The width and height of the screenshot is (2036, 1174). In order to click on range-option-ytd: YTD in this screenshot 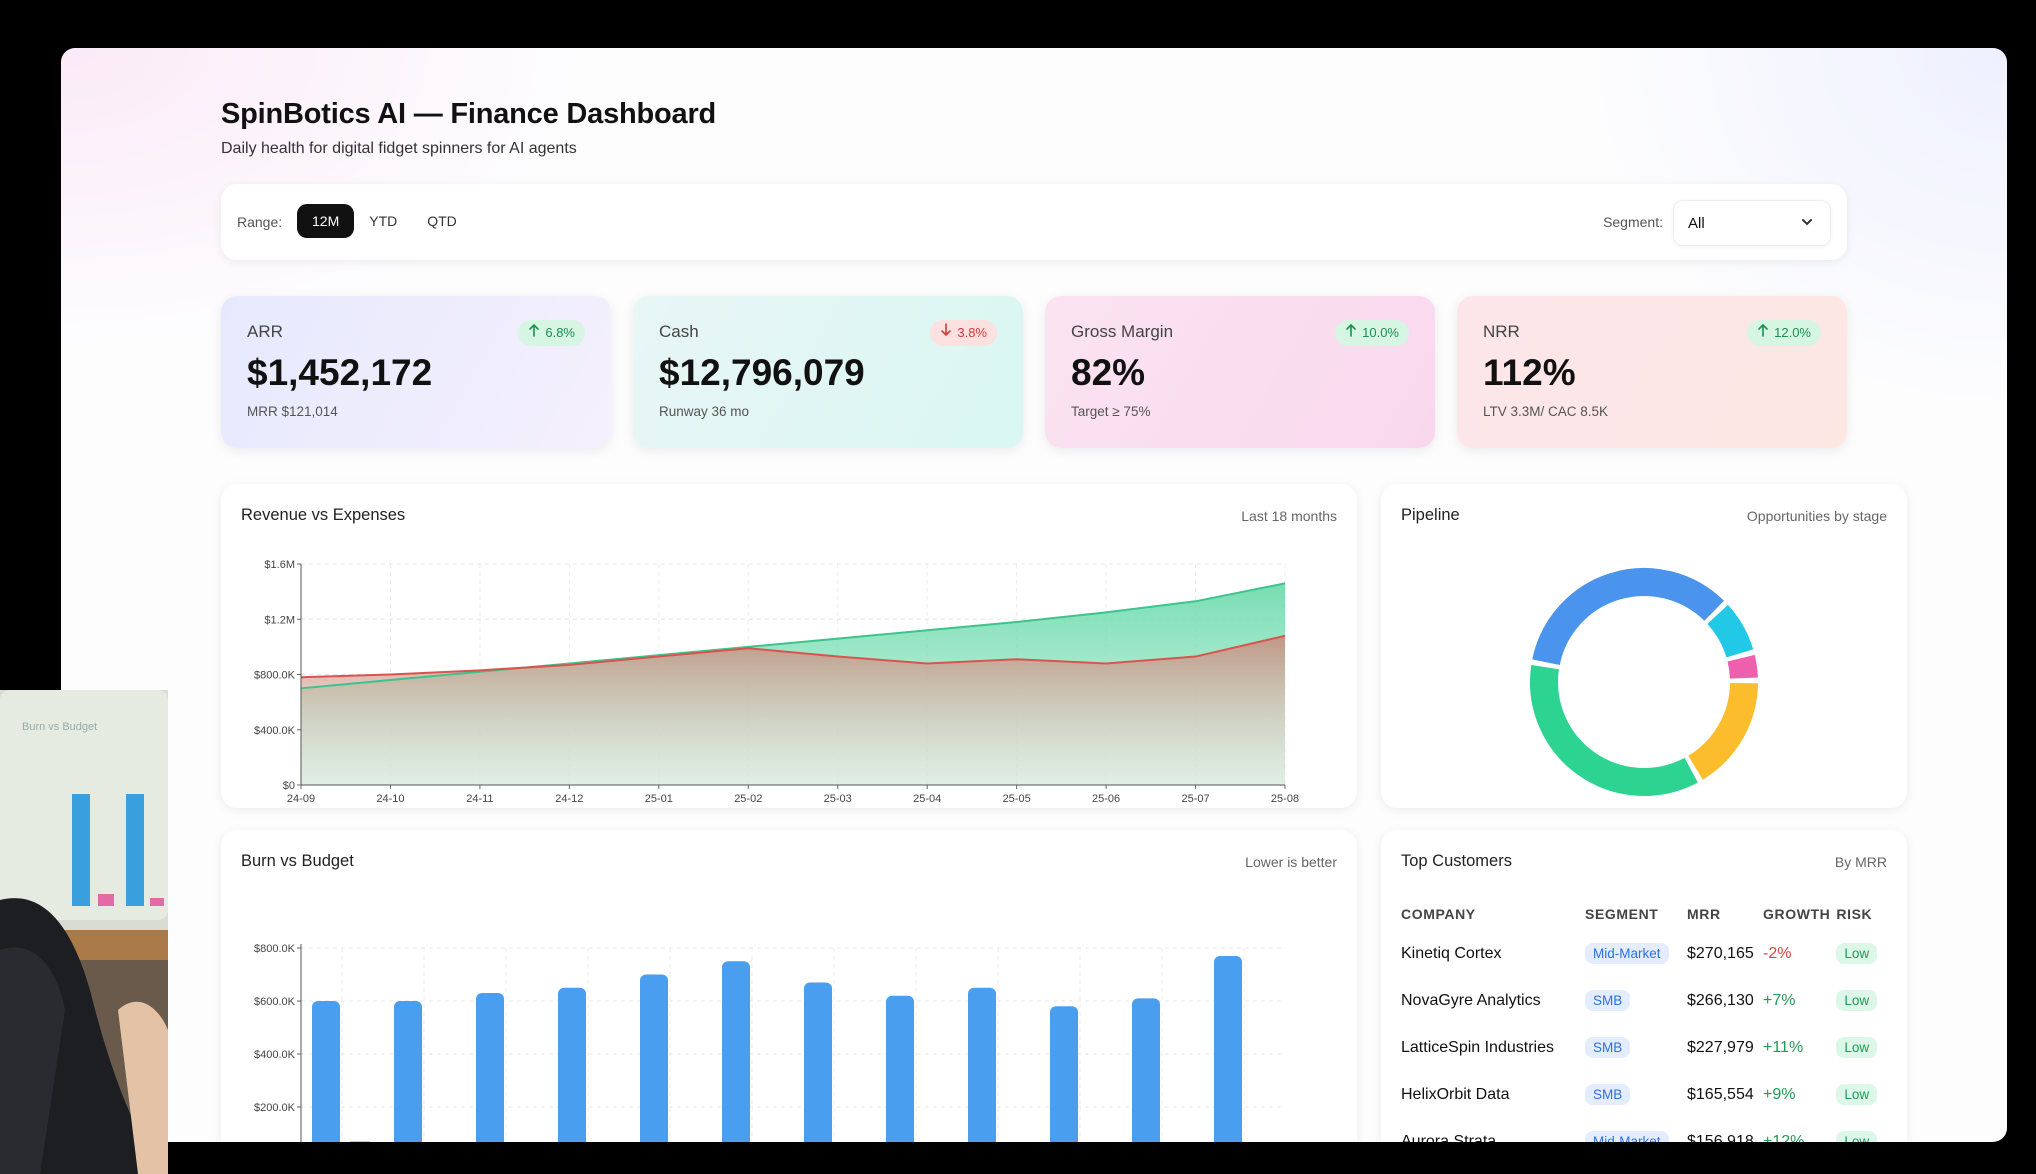, I will do `click(383, 221)`.